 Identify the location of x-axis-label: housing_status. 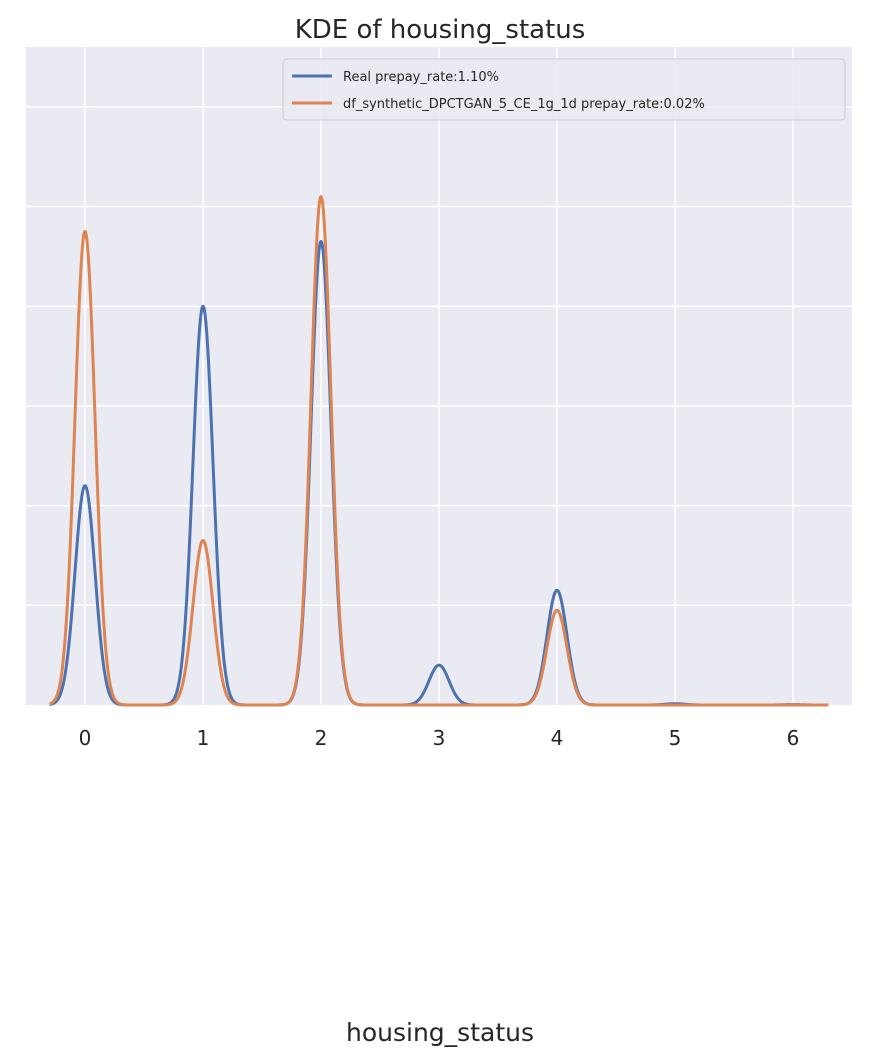
(440, 1032).